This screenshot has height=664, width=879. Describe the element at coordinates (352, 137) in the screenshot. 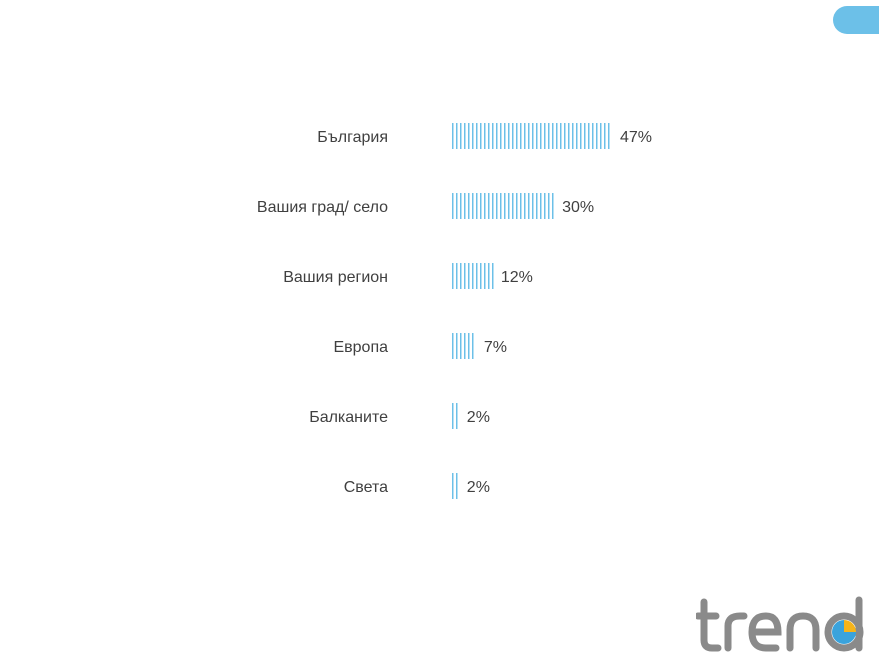

I see `category-label: България` at that location.